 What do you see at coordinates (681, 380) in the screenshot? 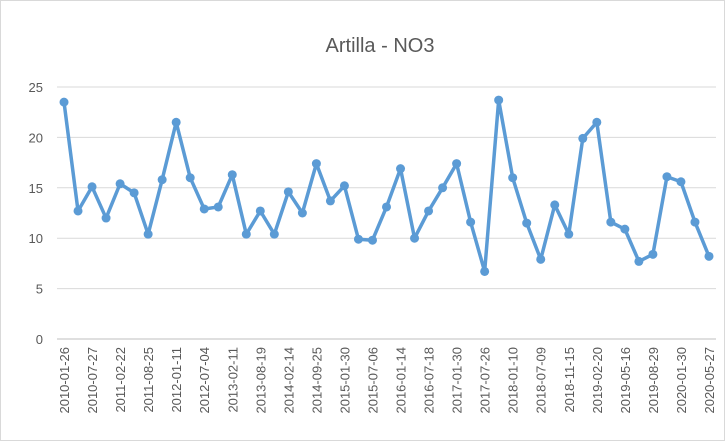
I see `x-tick-label: 2020-01-30` at bounding box center [681, 380].